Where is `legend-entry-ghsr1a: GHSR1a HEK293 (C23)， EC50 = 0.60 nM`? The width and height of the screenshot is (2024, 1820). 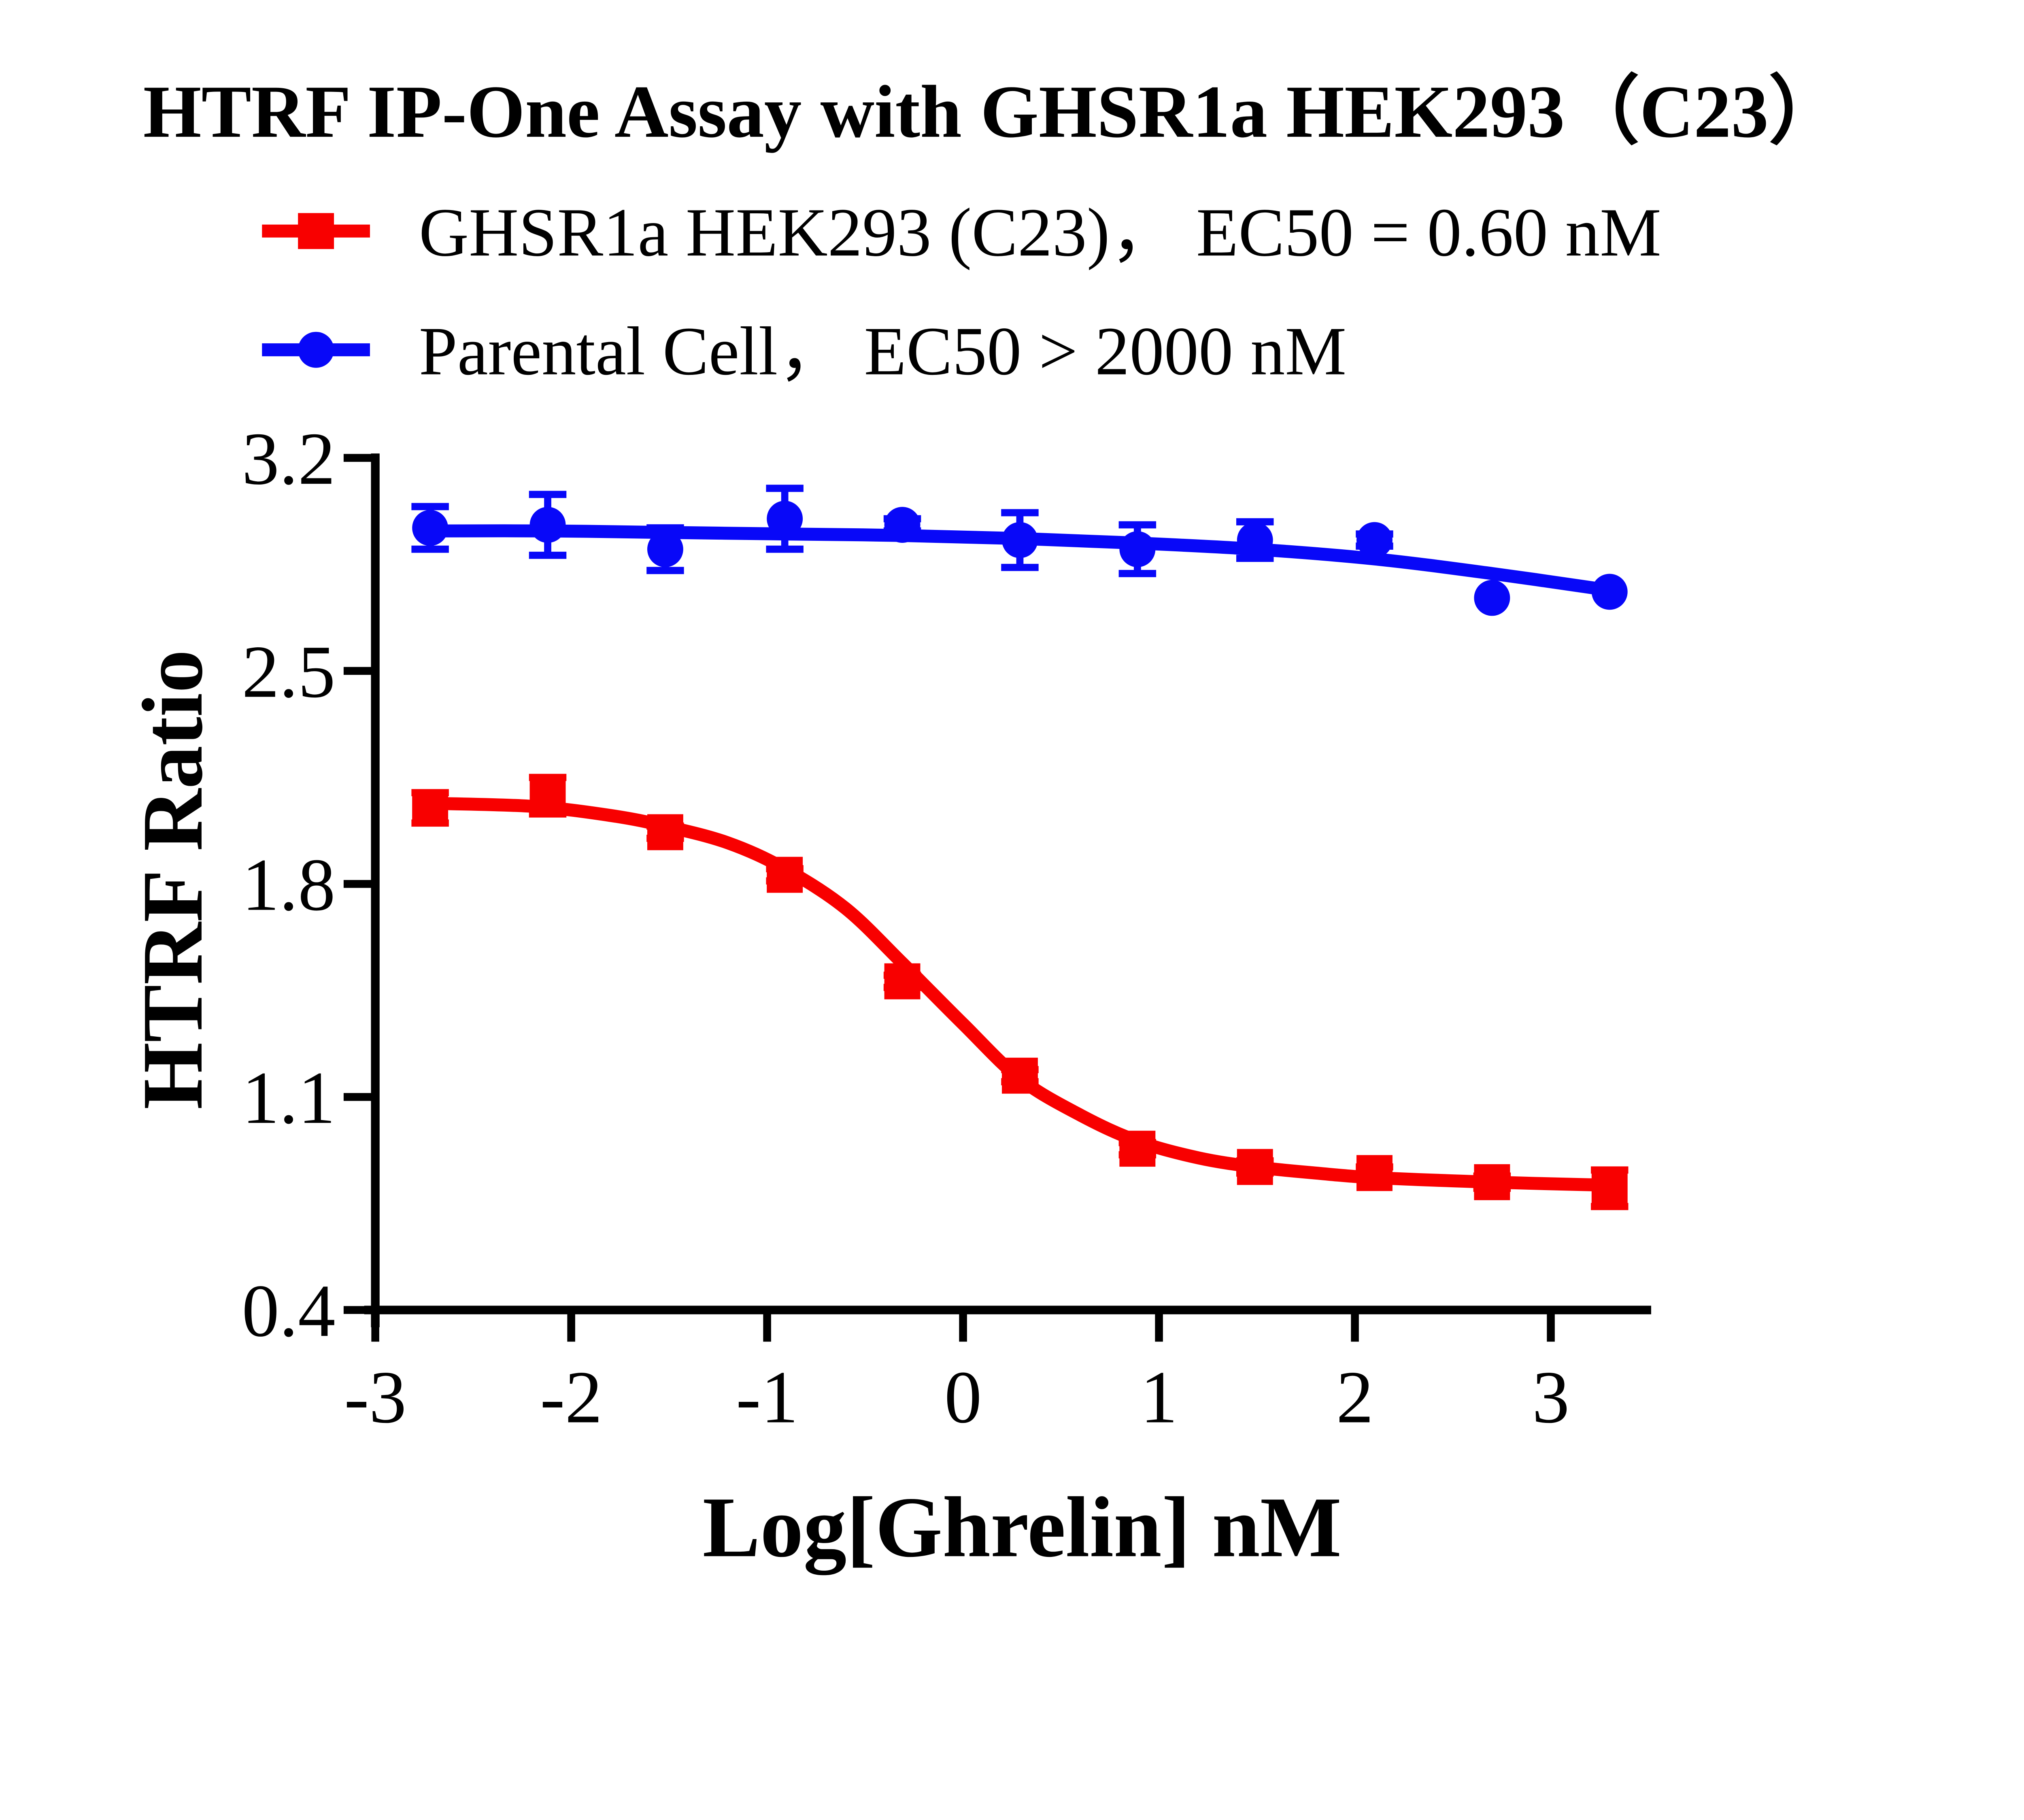 legend-entry-ghsr1a: GHSR1a HEK293 (C23)， EC50 = 0.60 nM is located at coordinates (961, 232).